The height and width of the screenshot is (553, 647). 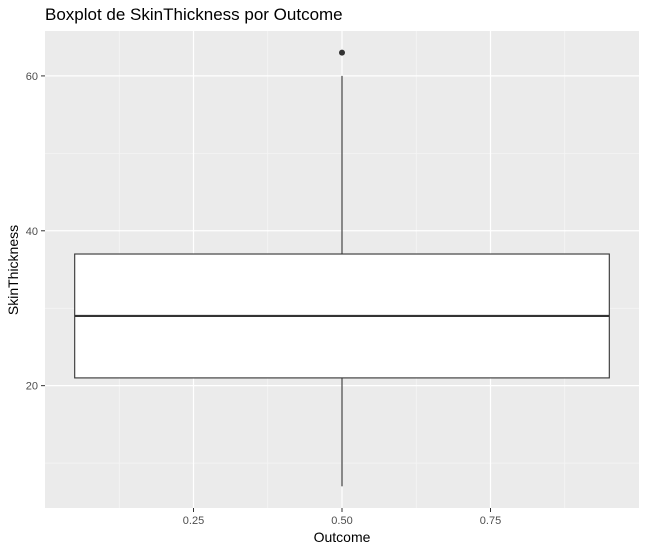 I want to click on y-tick-label: 40, so click(x=32, y=232).